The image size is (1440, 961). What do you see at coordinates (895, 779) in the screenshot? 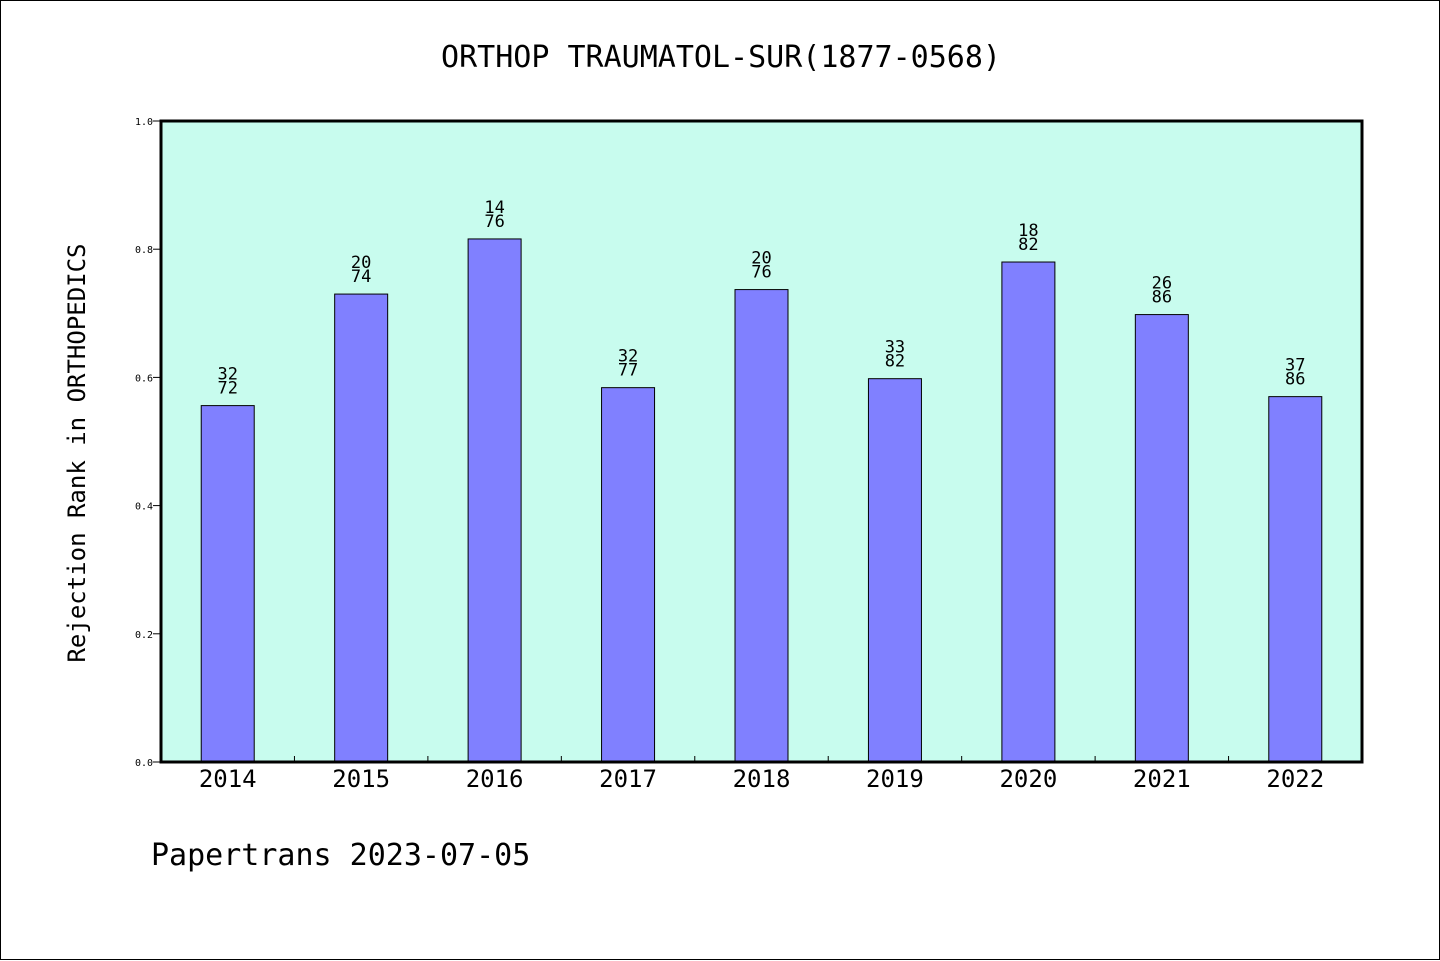
I see `x-tick-label-2019: 2019` at bounding box center [895, 779].